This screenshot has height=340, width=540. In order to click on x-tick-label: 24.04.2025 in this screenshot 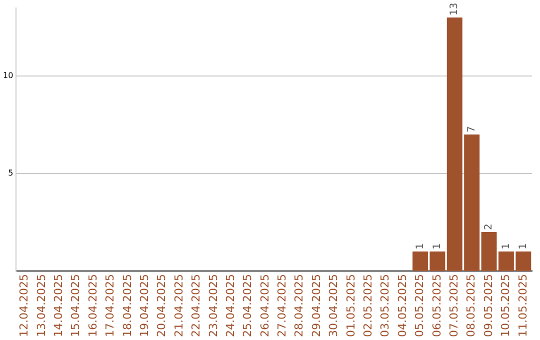, I will do `click(230, 306)`.